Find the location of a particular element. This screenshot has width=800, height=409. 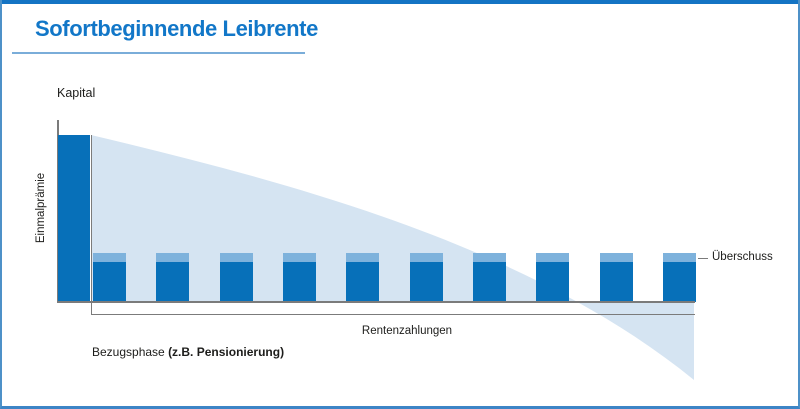

surplus-tick-line is located at coordinates (703, 259).